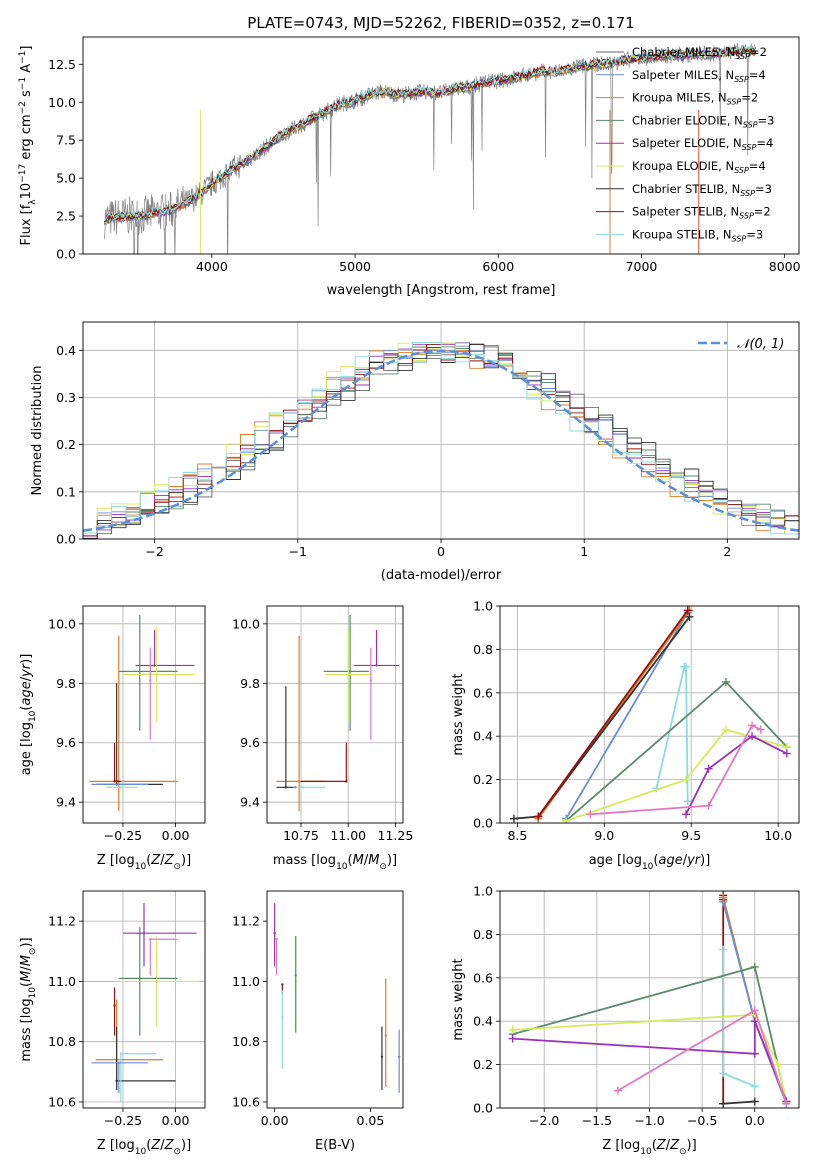  Describe the element at coordinates (28, 146) in the screenshot. I see `y-axis-label: Flux [fλ10−17 erg cm−2 s−1 A−1]` at that location.